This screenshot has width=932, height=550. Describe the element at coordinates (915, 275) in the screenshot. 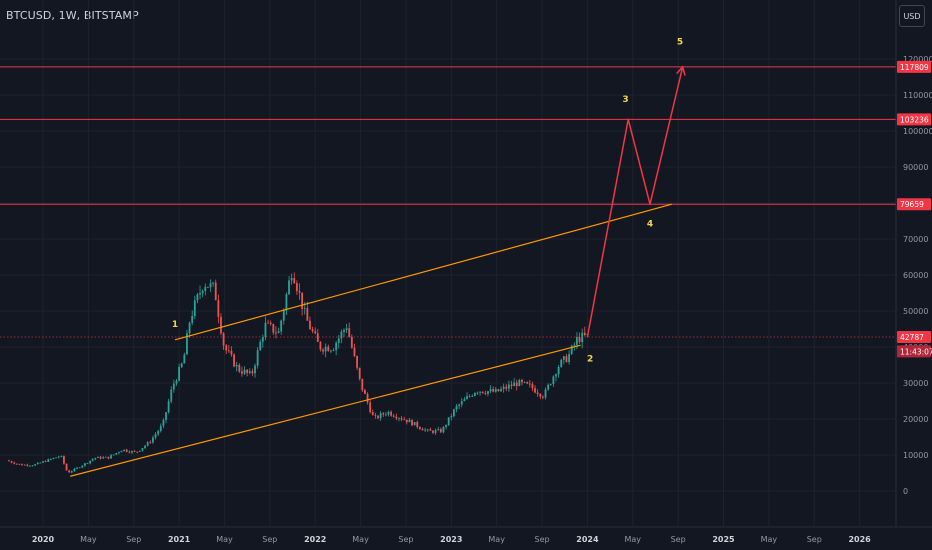

I see `price-tick-label: 60000` at that location.